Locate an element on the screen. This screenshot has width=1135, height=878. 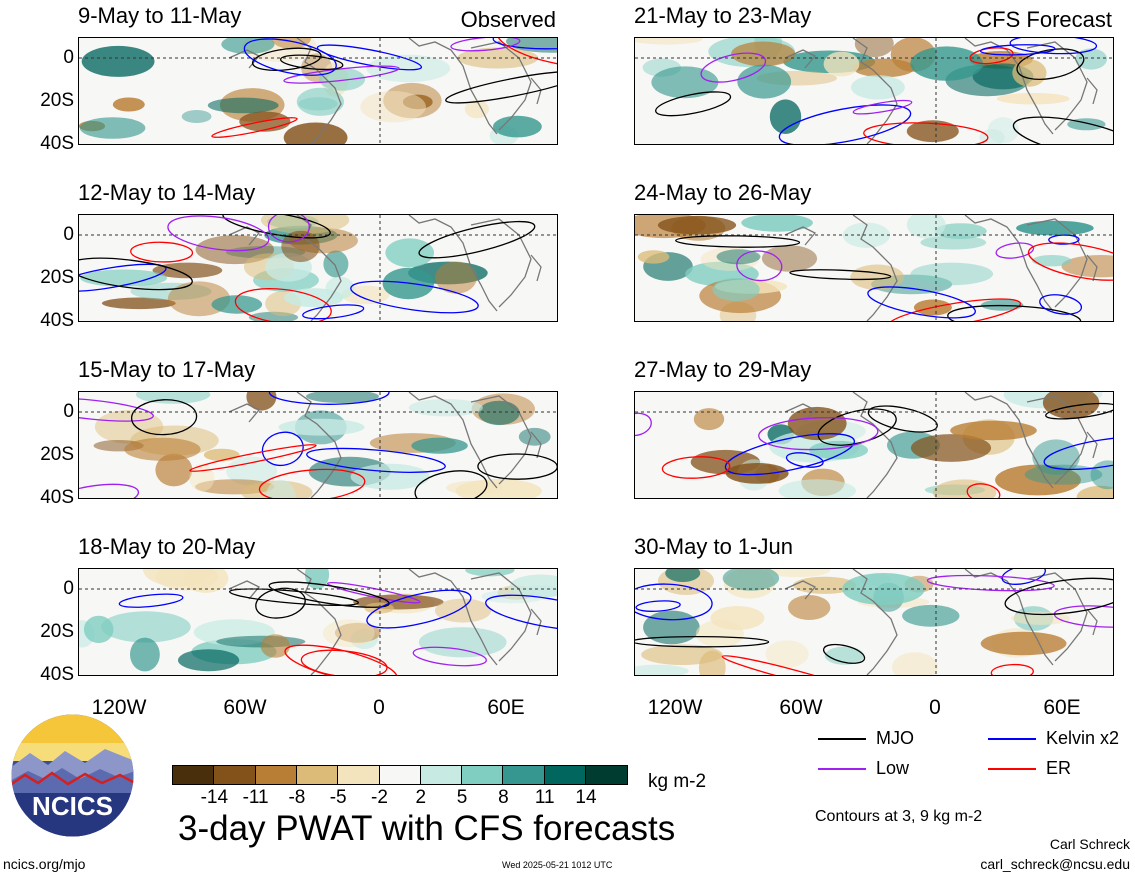
logo-text: NCICS is located at coordinates (72, 806).